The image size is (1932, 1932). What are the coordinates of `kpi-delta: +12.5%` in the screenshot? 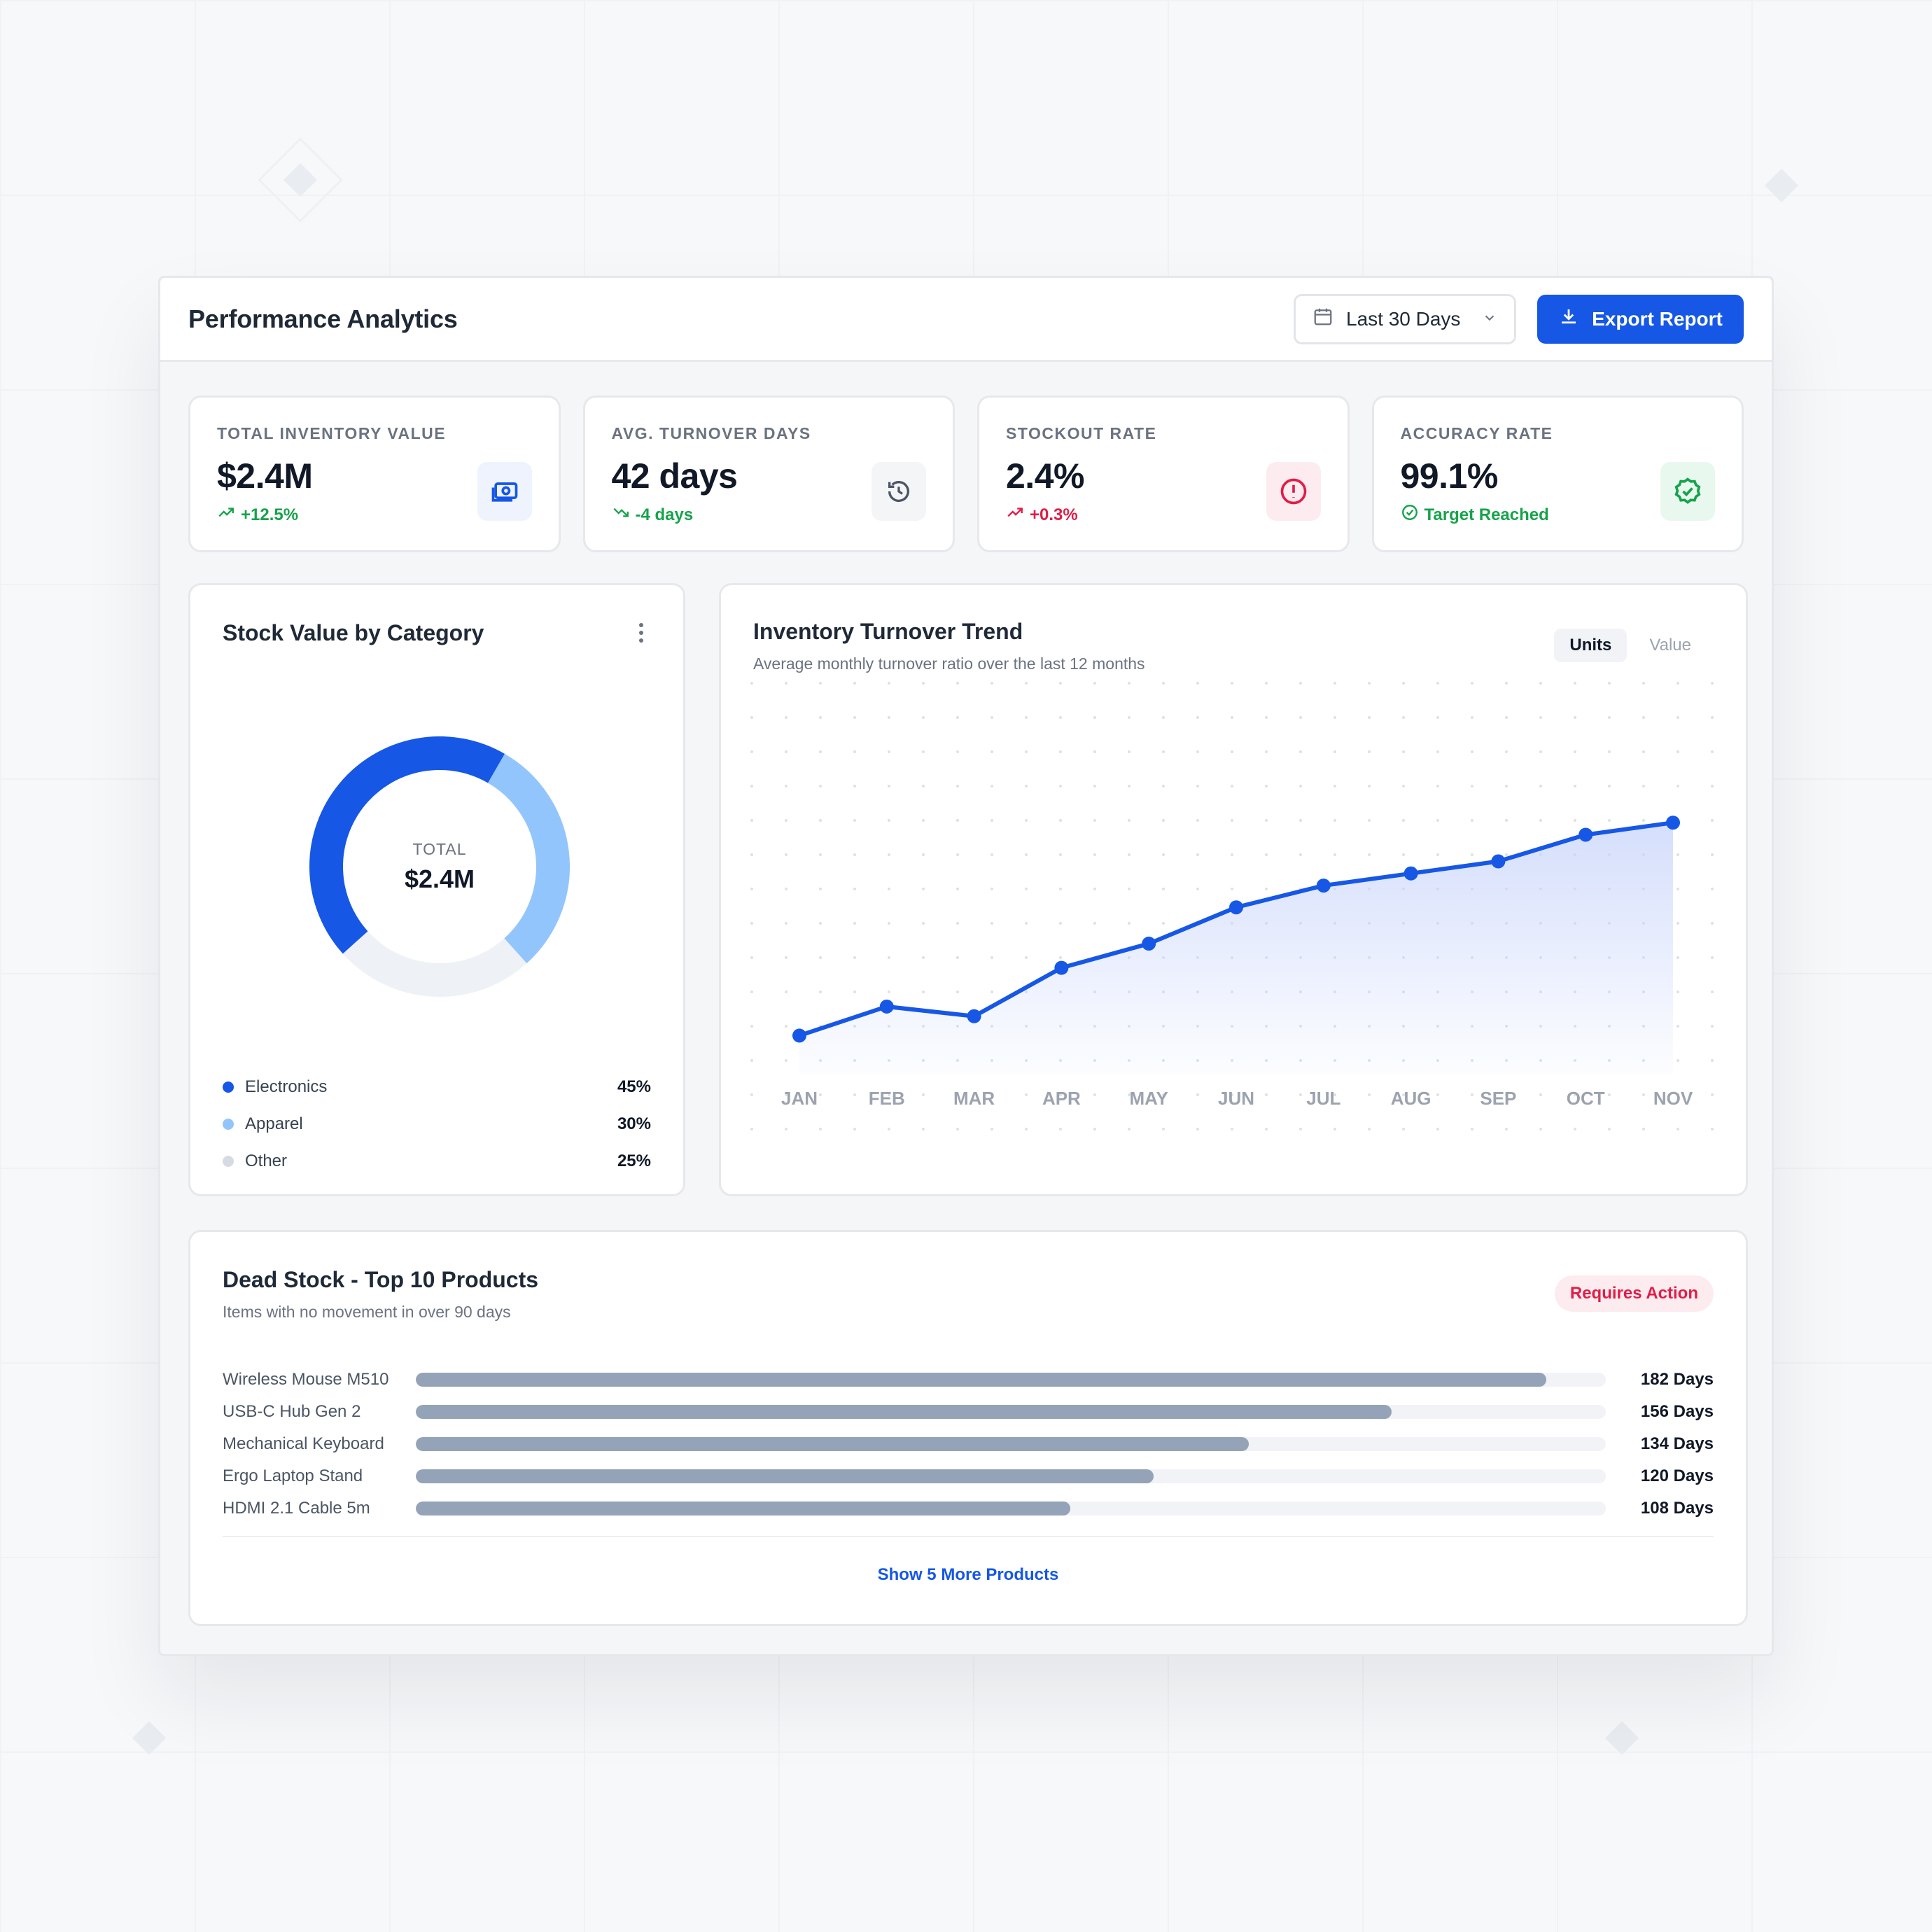 It's located at (374, 514).